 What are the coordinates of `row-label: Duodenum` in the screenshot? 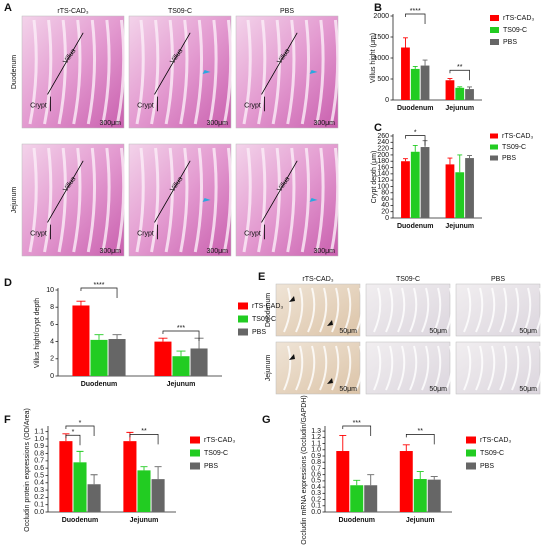 It's located at (268, 310).